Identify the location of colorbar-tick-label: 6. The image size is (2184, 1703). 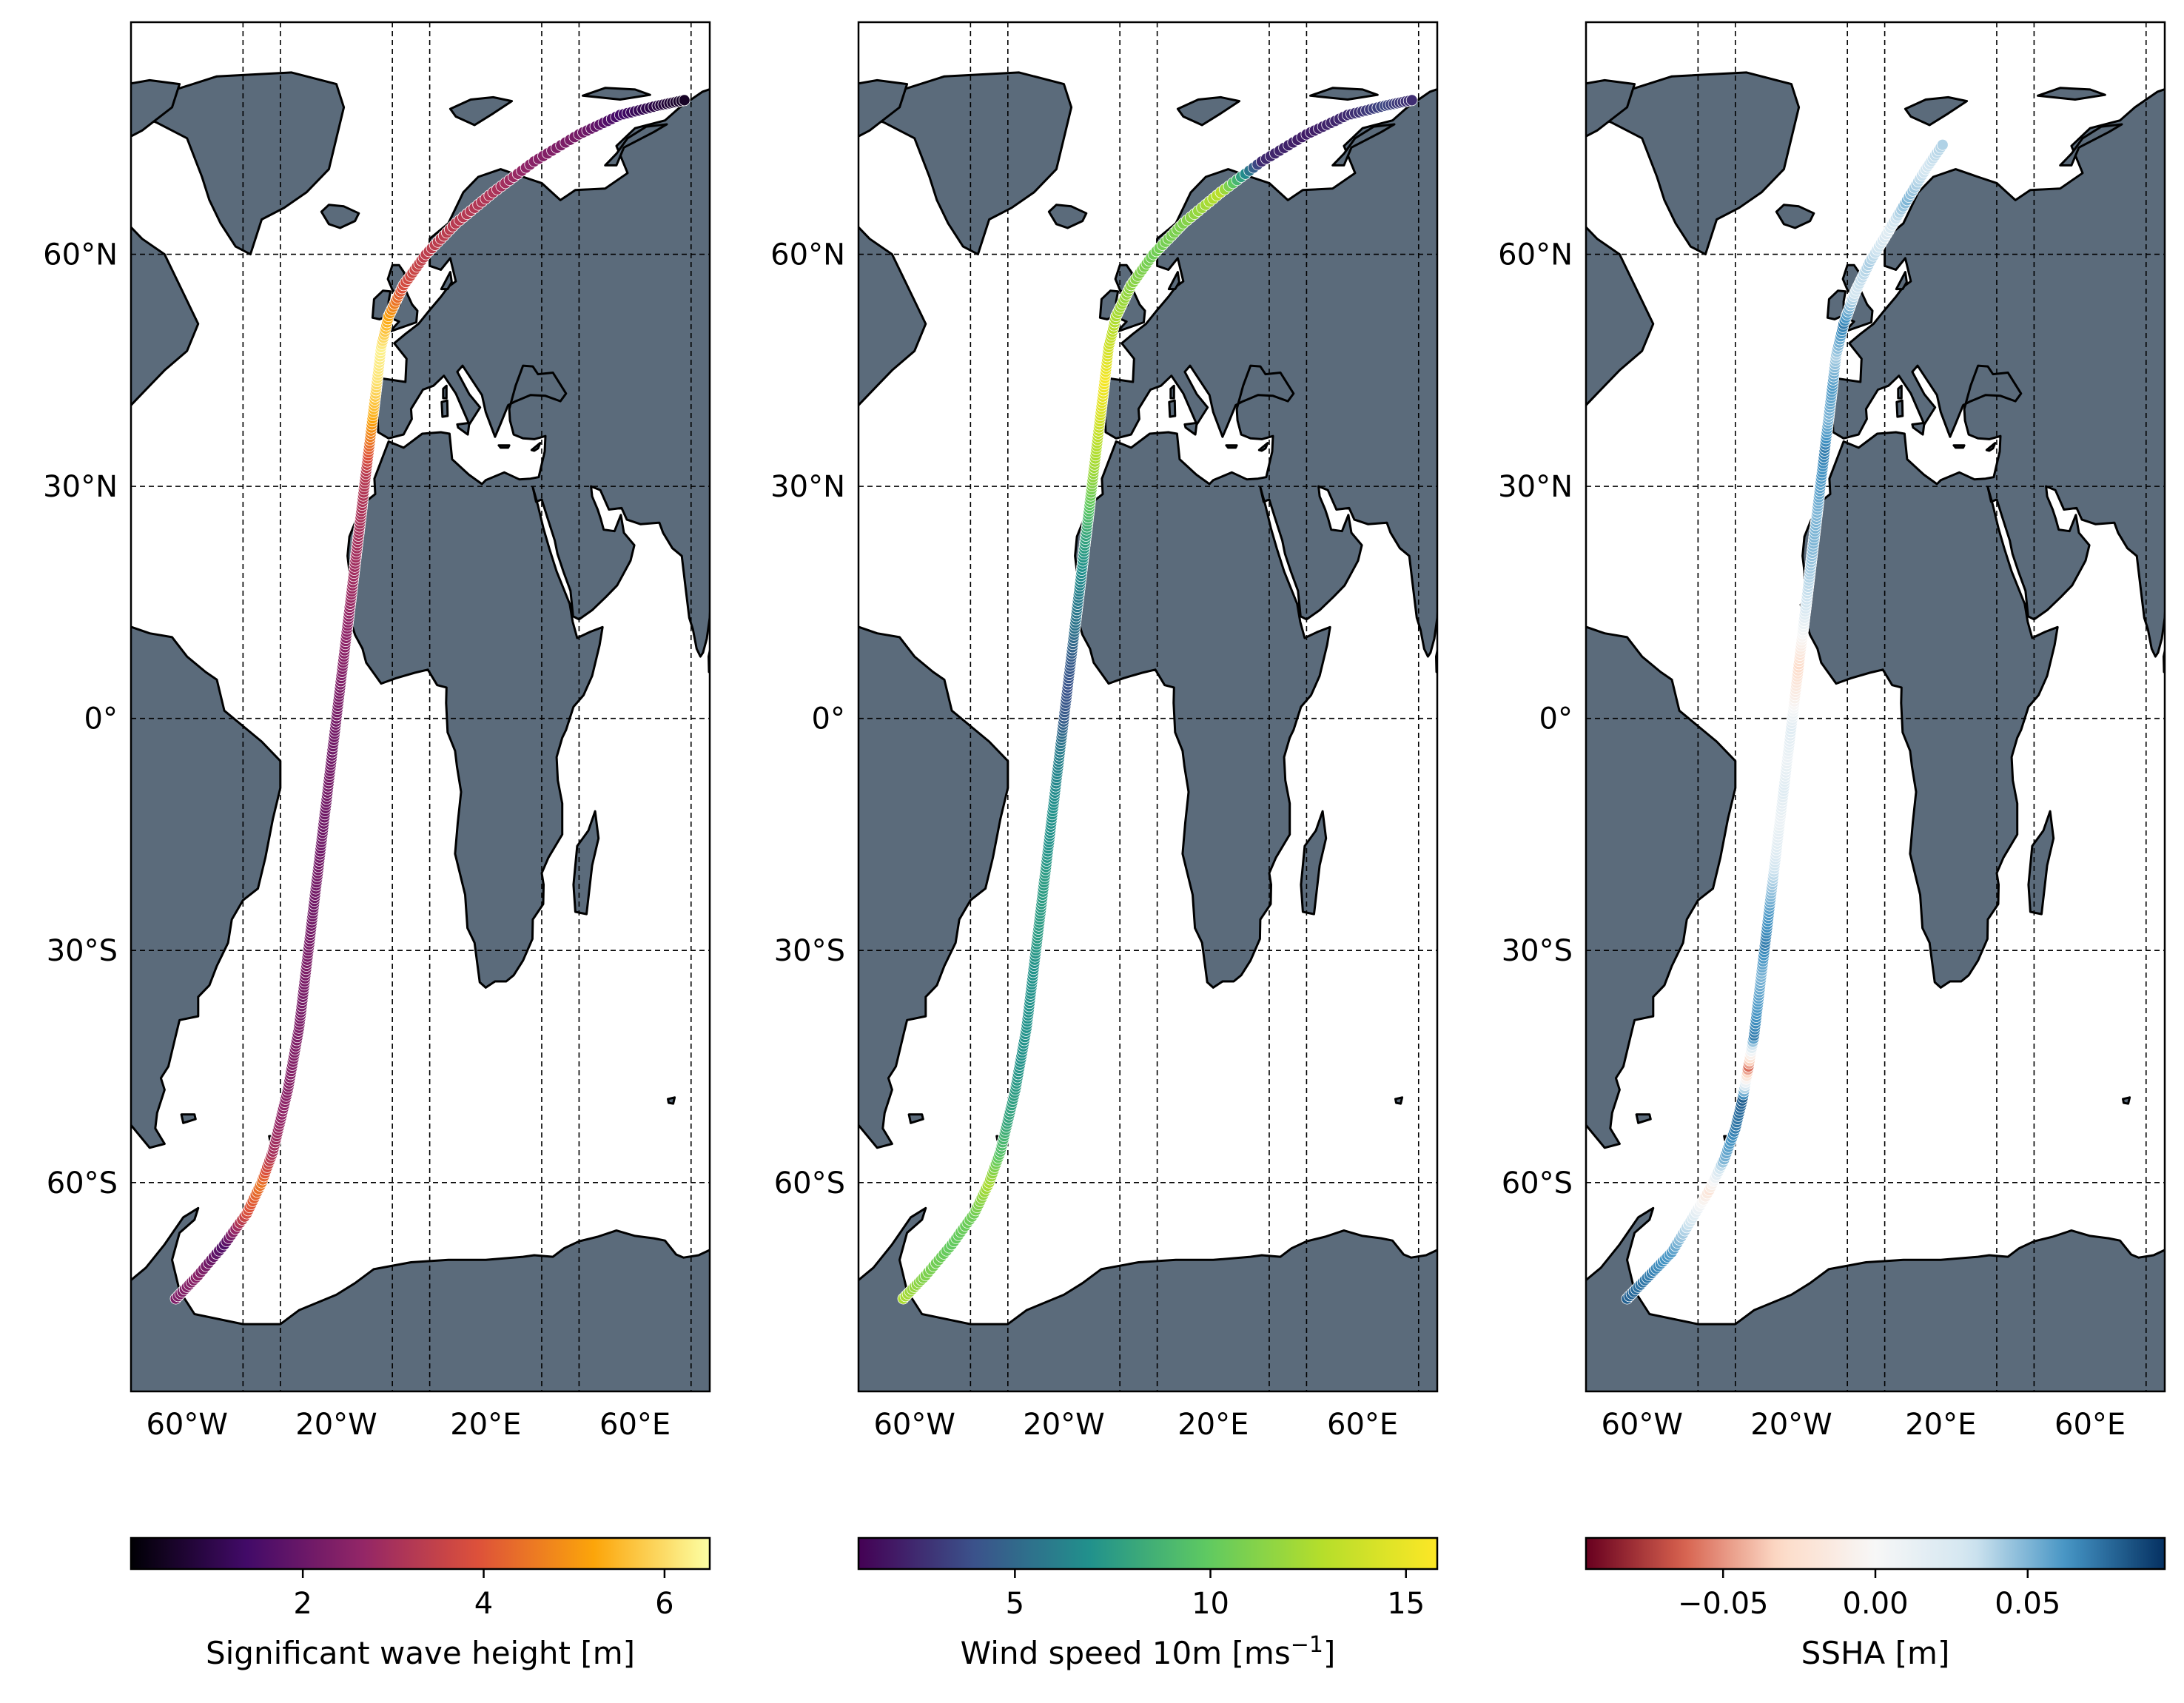
(664, 1604).